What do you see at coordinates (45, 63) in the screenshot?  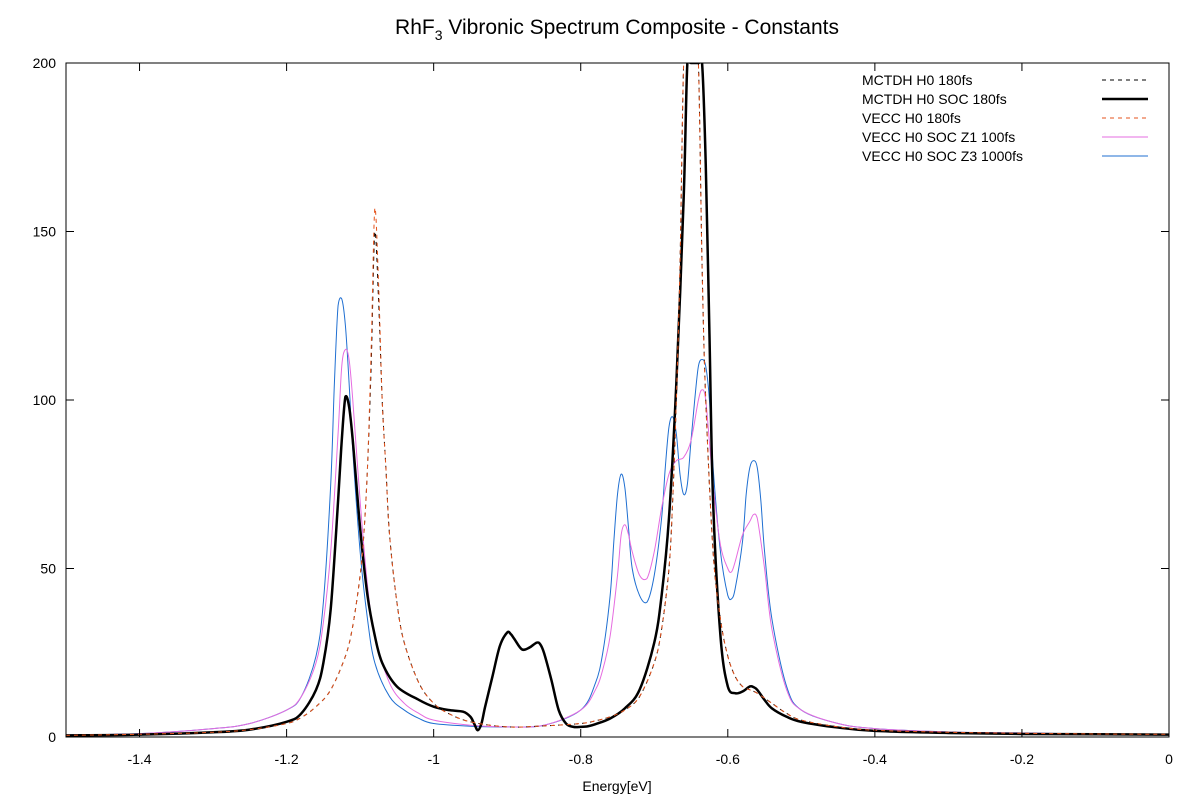 I see `y-tick-label: 200` at bounding box center [45, 63].